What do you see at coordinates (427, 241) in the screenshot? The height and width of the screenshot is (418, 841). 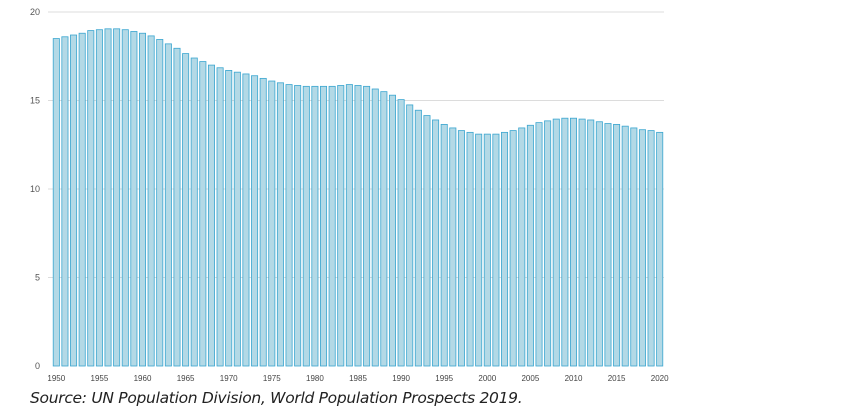 I see `bar-1993` at bounding box center [427, 241].